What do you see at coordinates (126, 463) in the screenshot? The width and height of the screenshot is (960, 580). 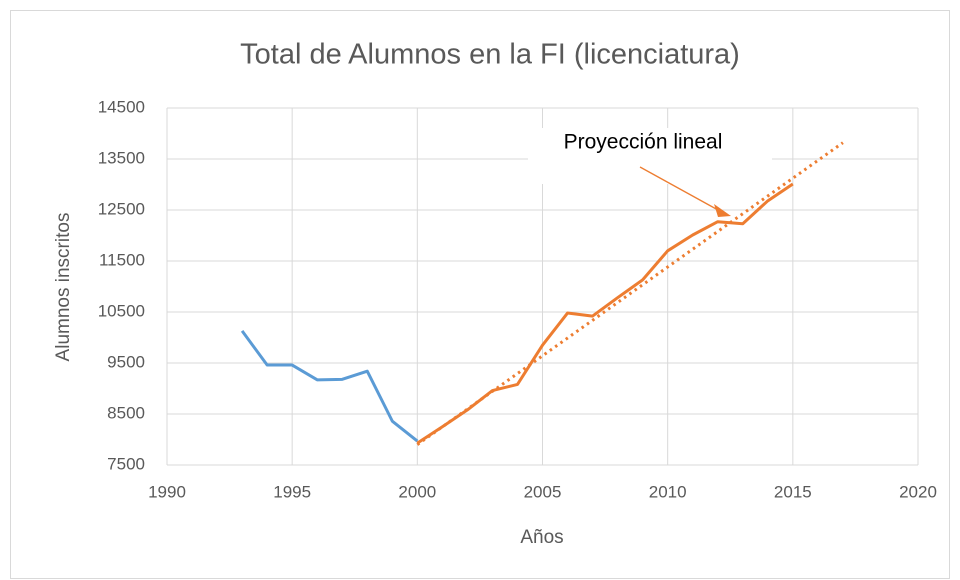 I see `y-tick-label: 7500` at bounding box center [126, 463].